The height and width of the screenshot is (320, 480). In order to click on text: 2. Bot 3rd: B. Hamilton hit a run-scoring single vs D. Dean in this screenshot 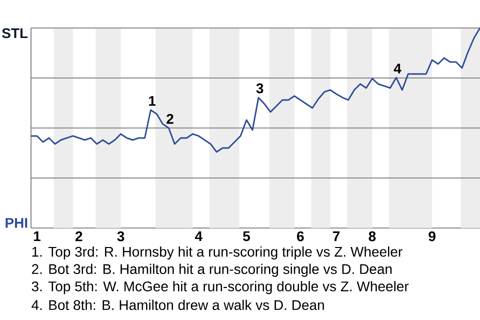, I will do `click(212, 270)`.